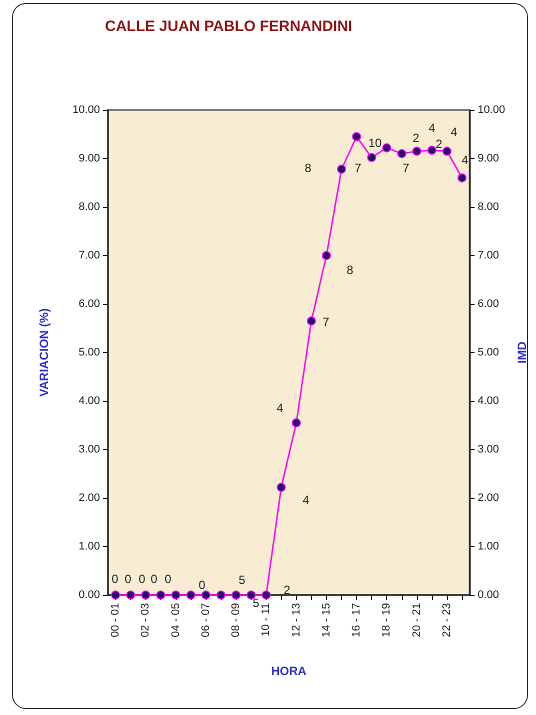 The height and width of the screenshot is (715, 536). I want to click on y2-tick-label: 9.00, so click(488, 158).